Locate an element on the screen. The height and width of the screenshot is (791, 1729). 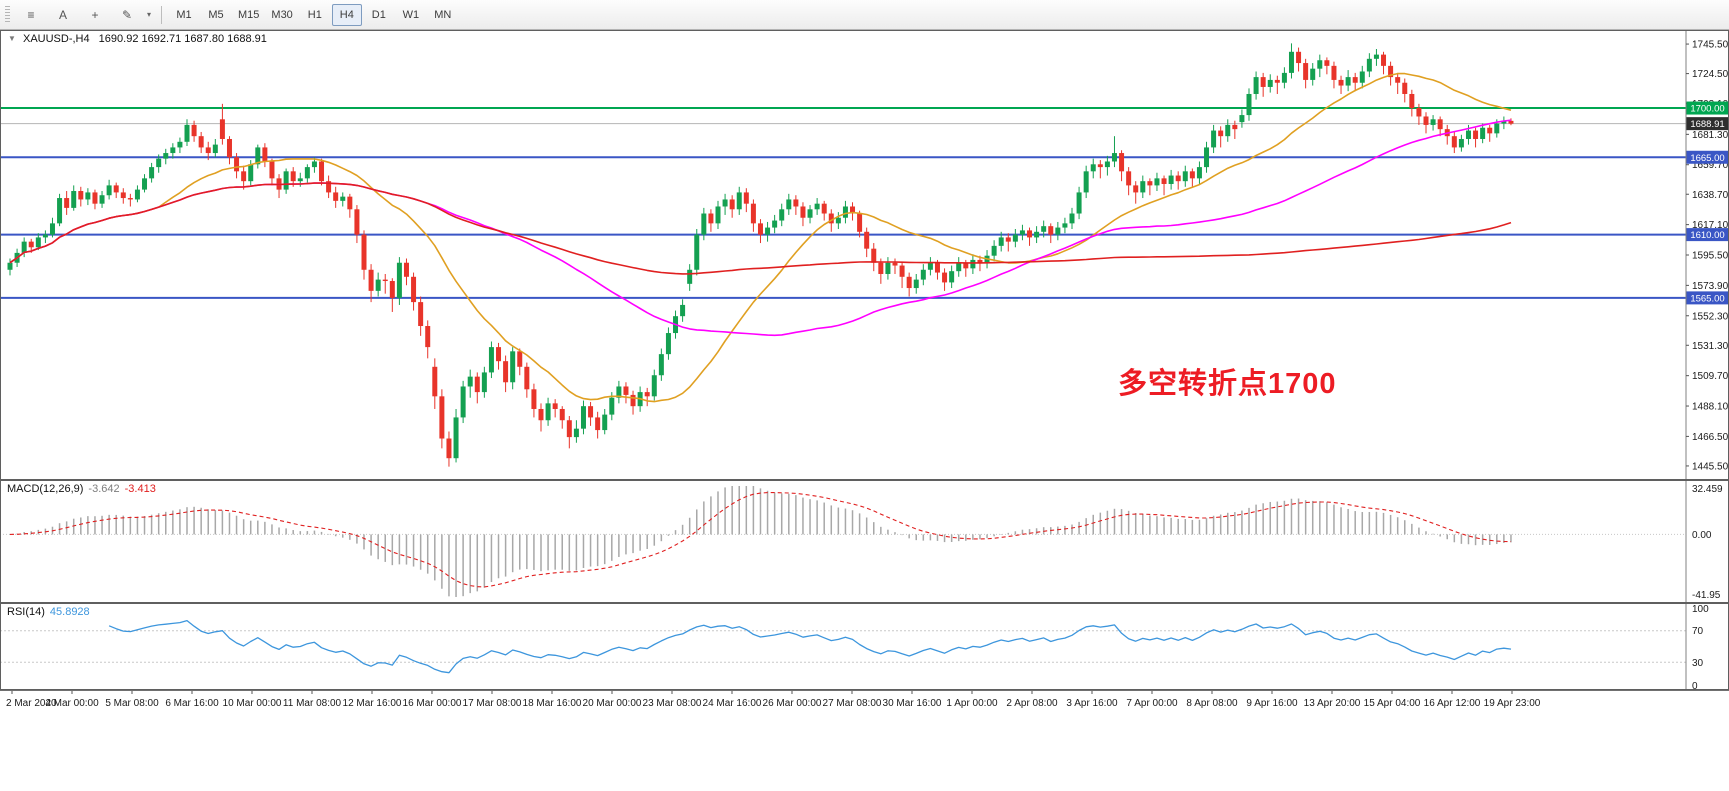
svg-text: 1688.91 is located at coordinates (1707, 124).